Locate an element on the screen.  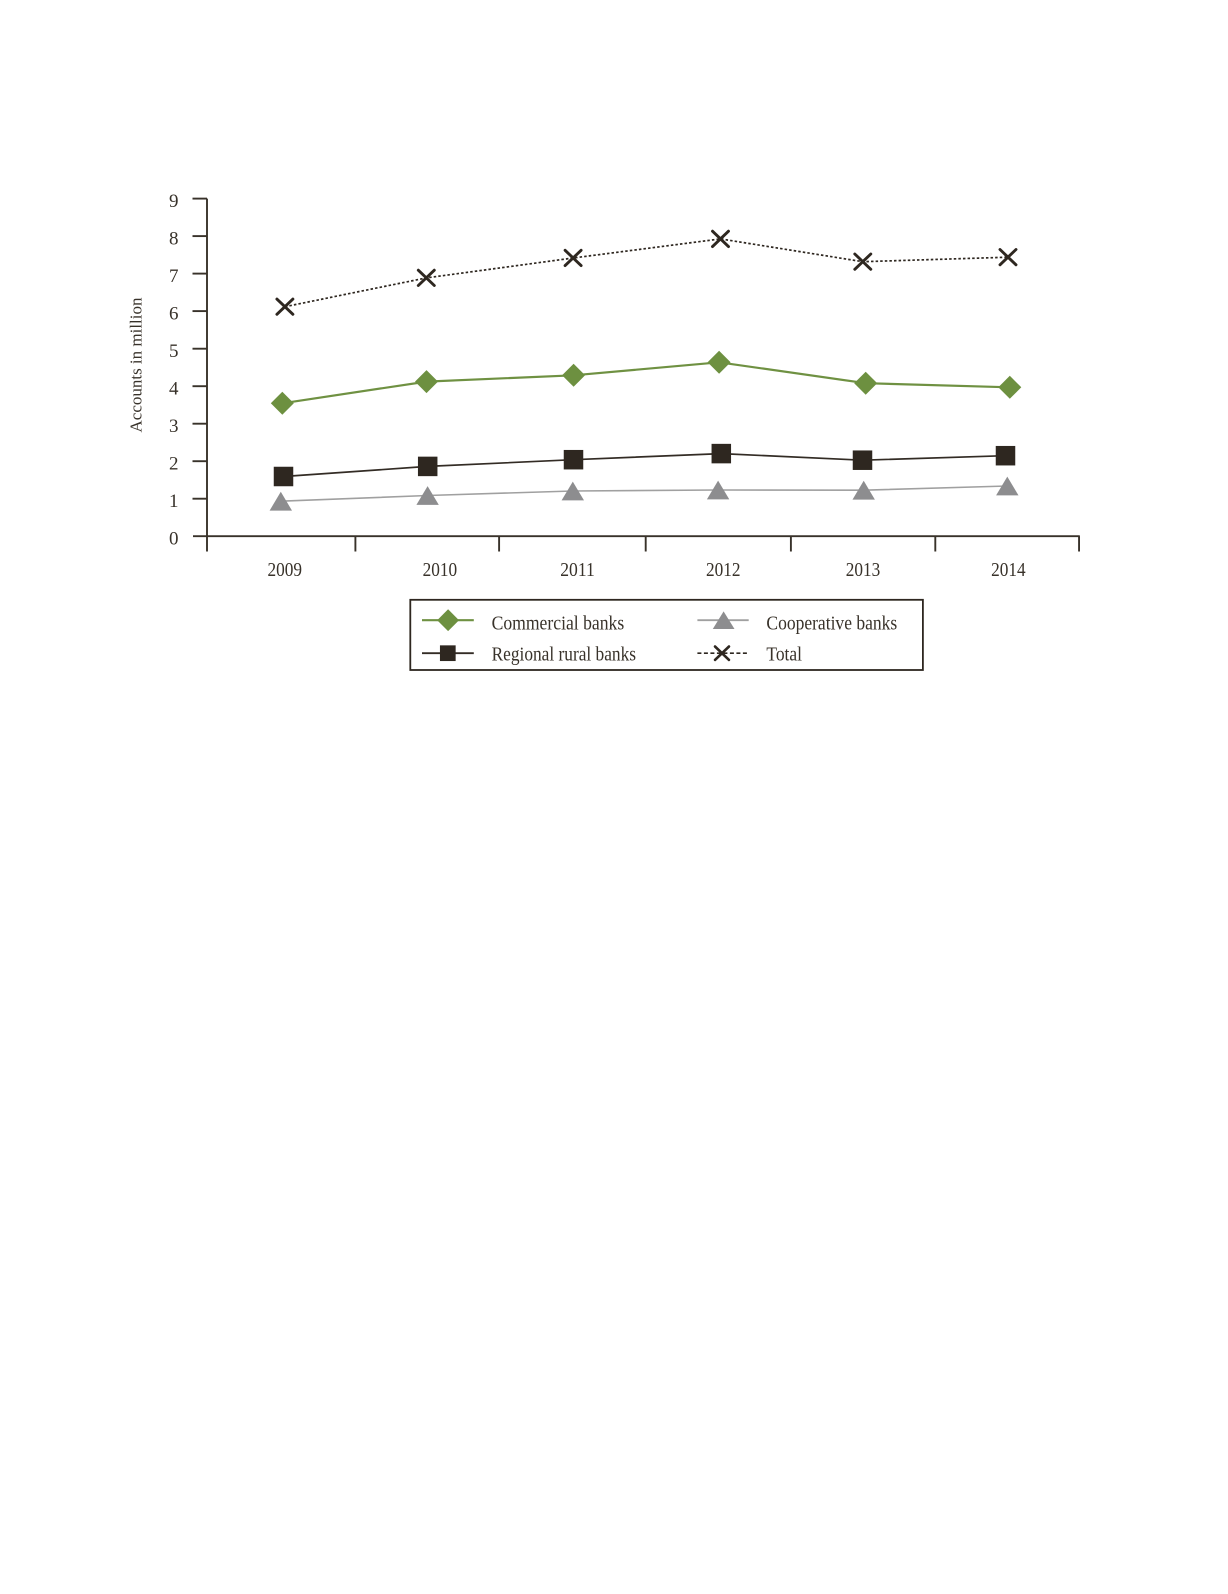
svg-text: Commercial banks is located at coordinates (558, 623).